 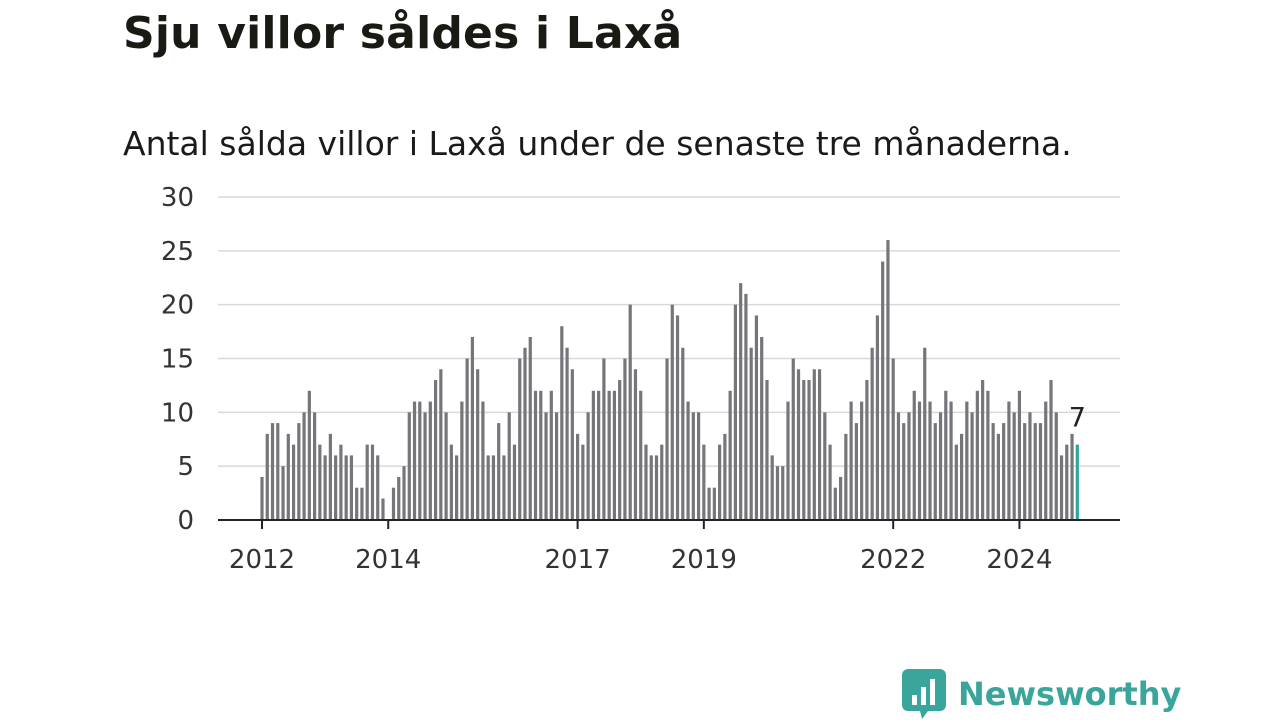 What do you see at coordinates (641, 547) in the screenshot?
I see `x-axis-ticks: 2012 2014 2017 2019 2022 2024` at bounding box center [641, 547].